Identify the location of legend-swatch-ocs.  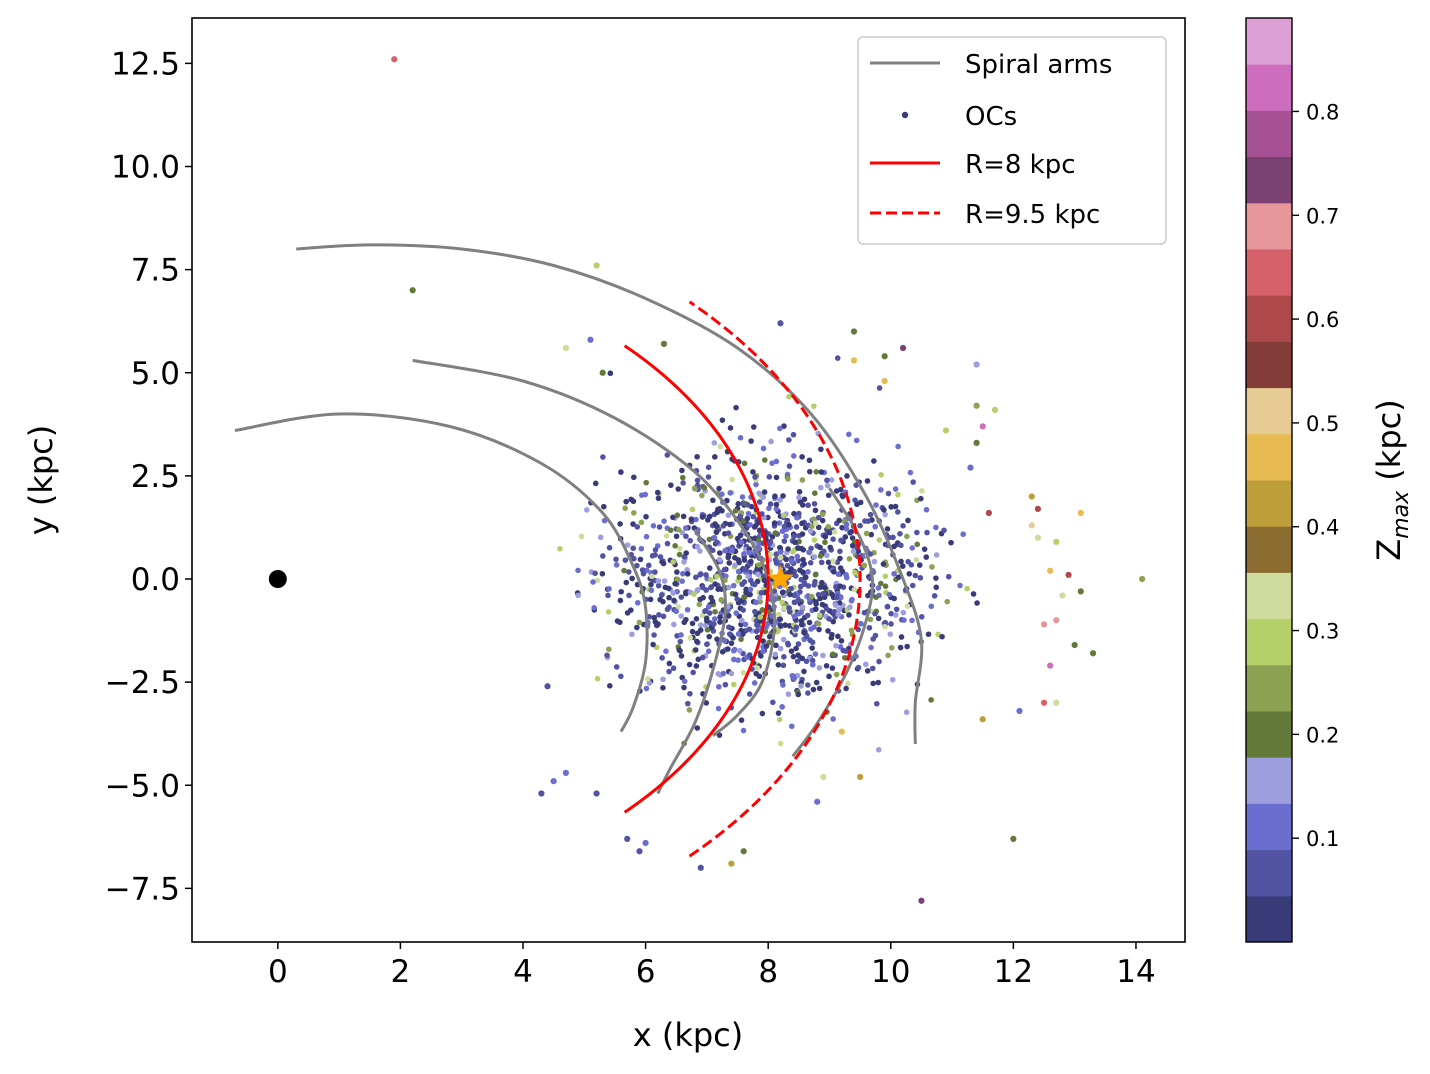
(905, 115).